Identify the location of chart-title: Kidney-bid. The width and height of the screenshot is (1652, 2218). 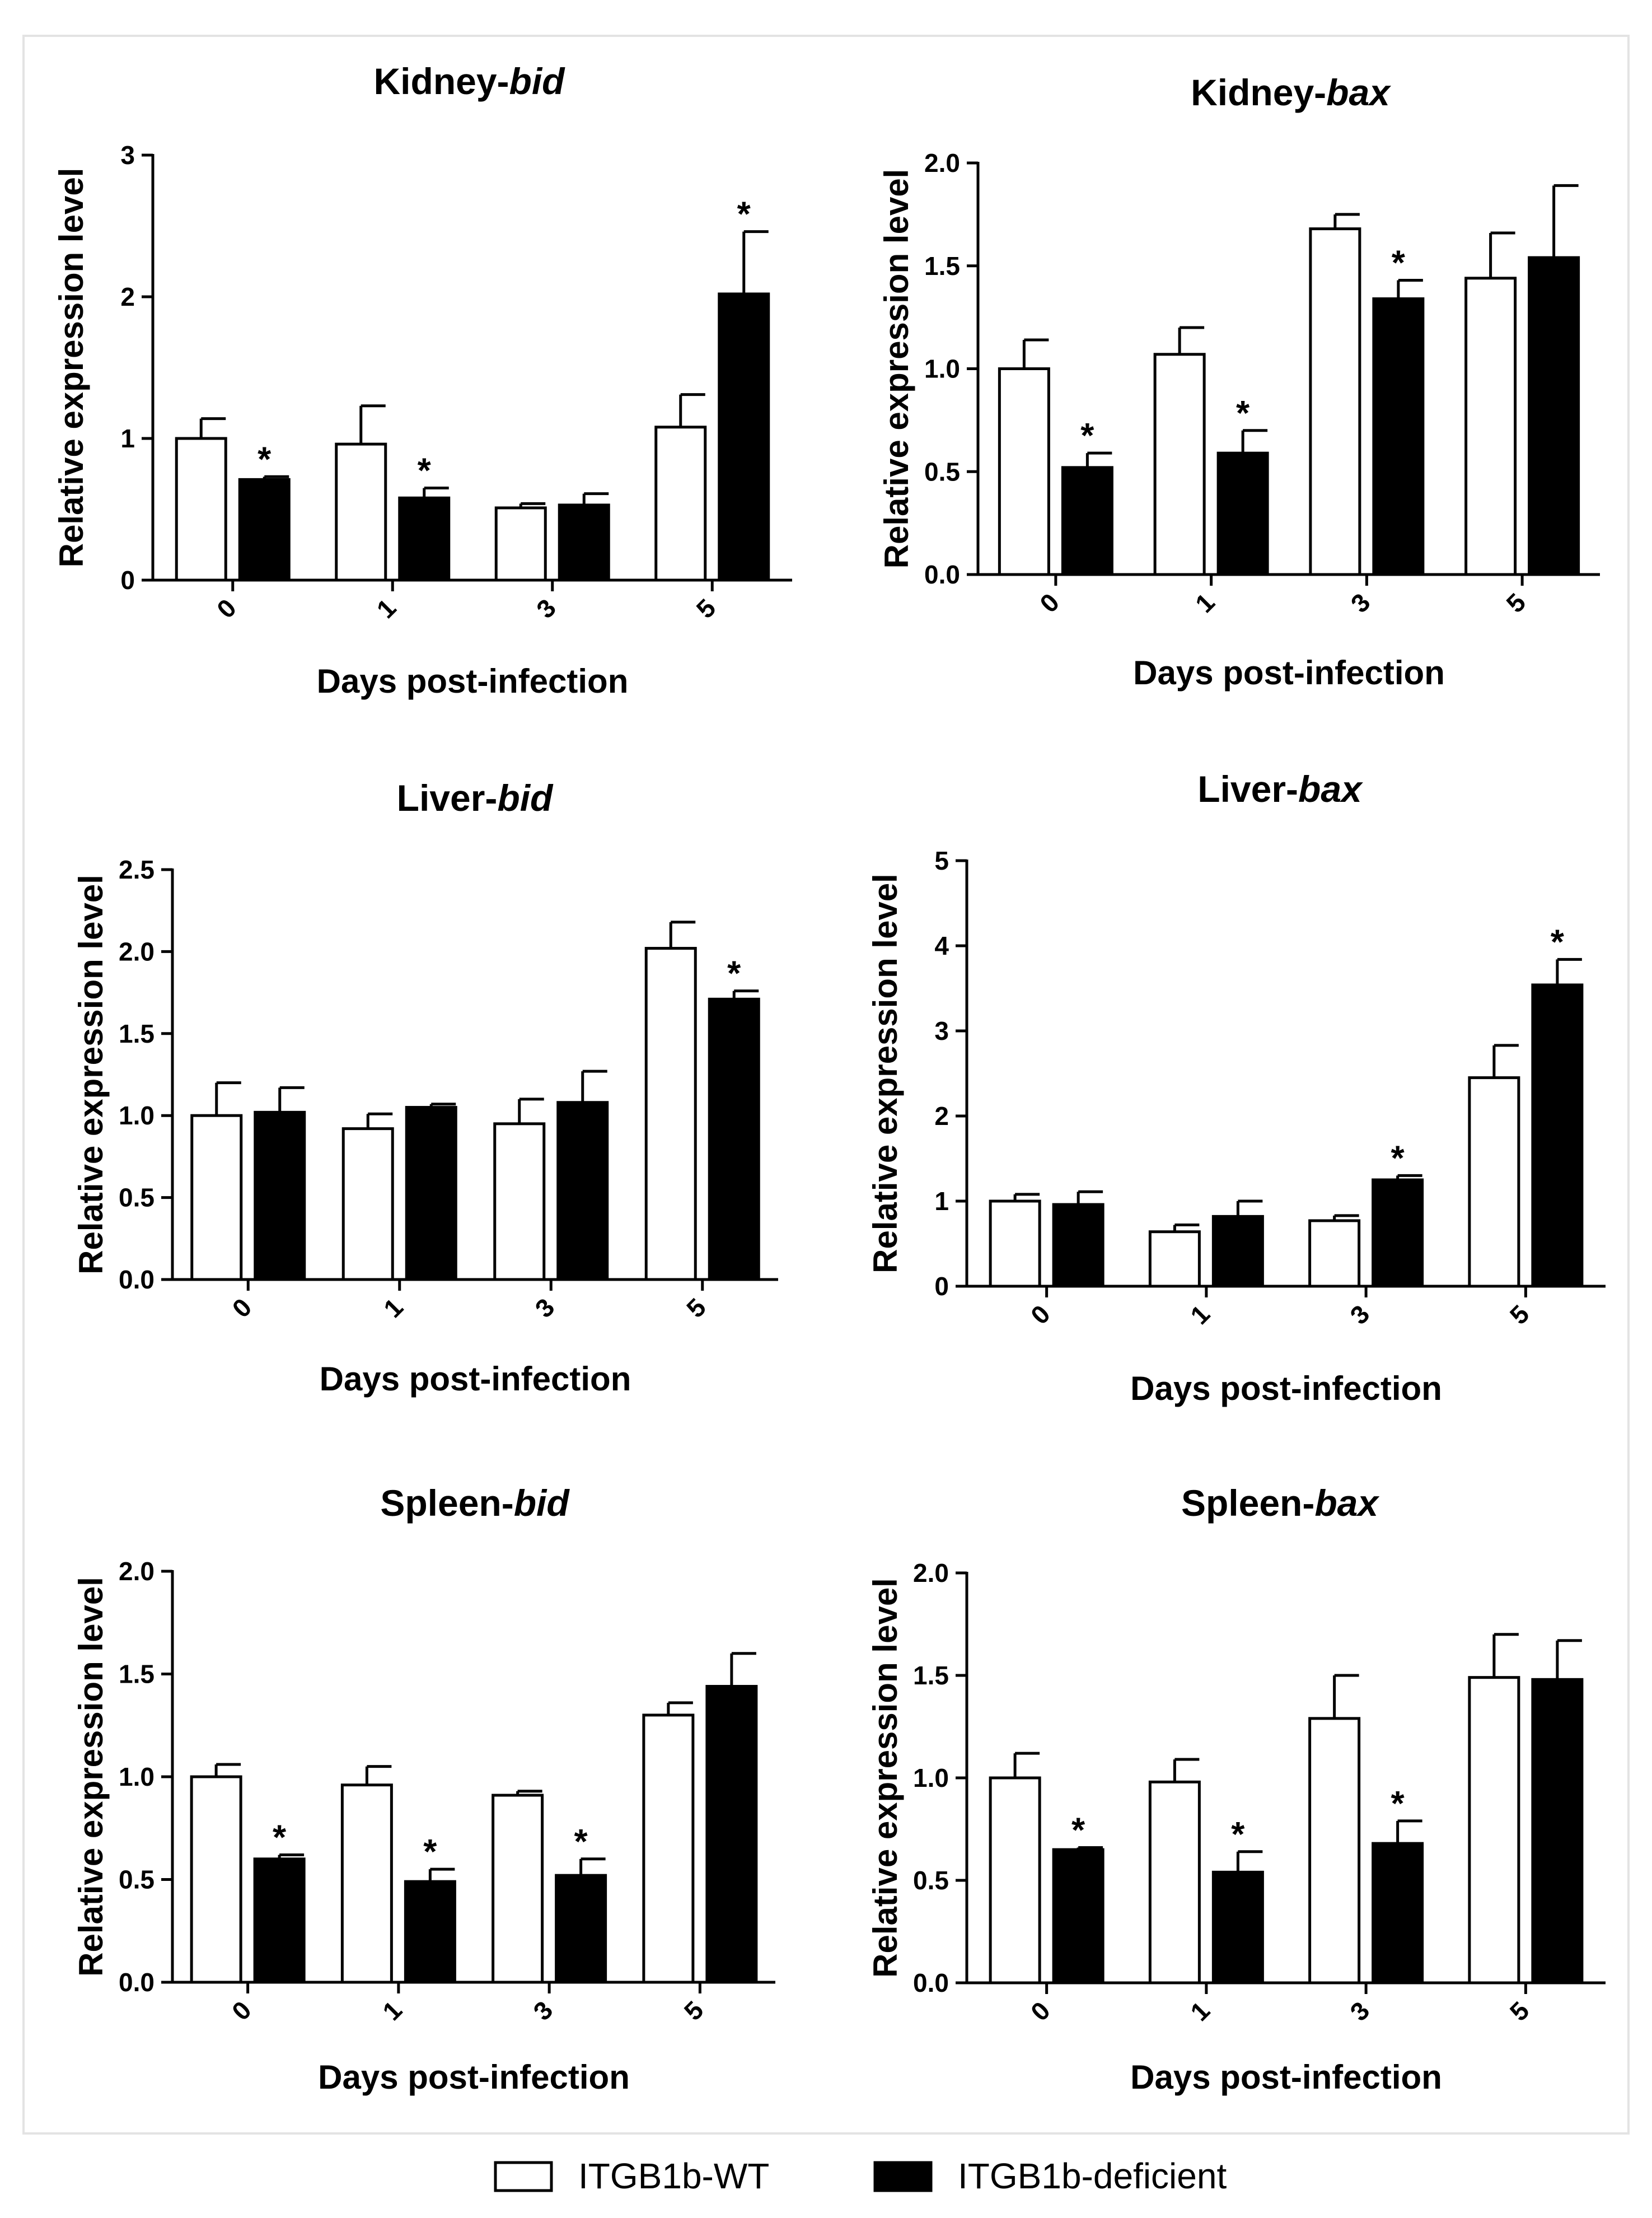
(470, 81).